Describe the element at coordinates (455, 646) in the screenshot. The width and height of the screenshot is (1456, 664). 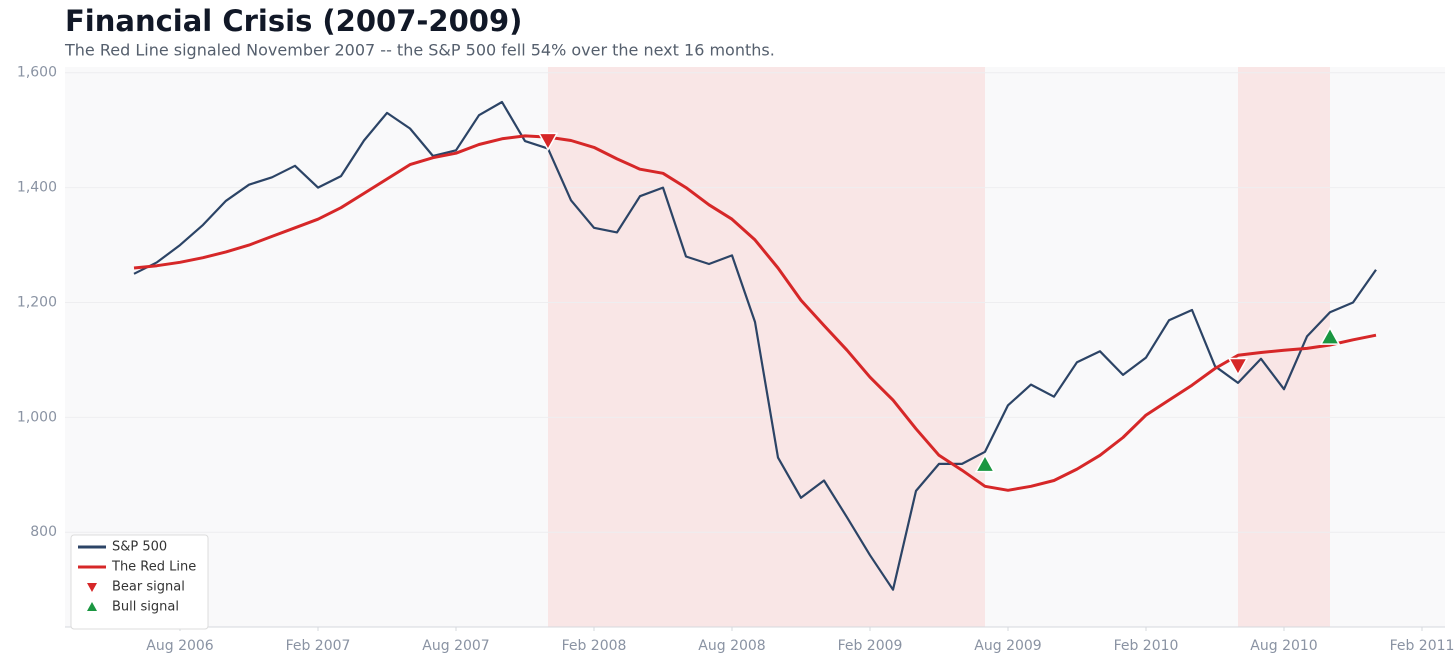
I see `x-tick-label: Aug 2007` at that location.